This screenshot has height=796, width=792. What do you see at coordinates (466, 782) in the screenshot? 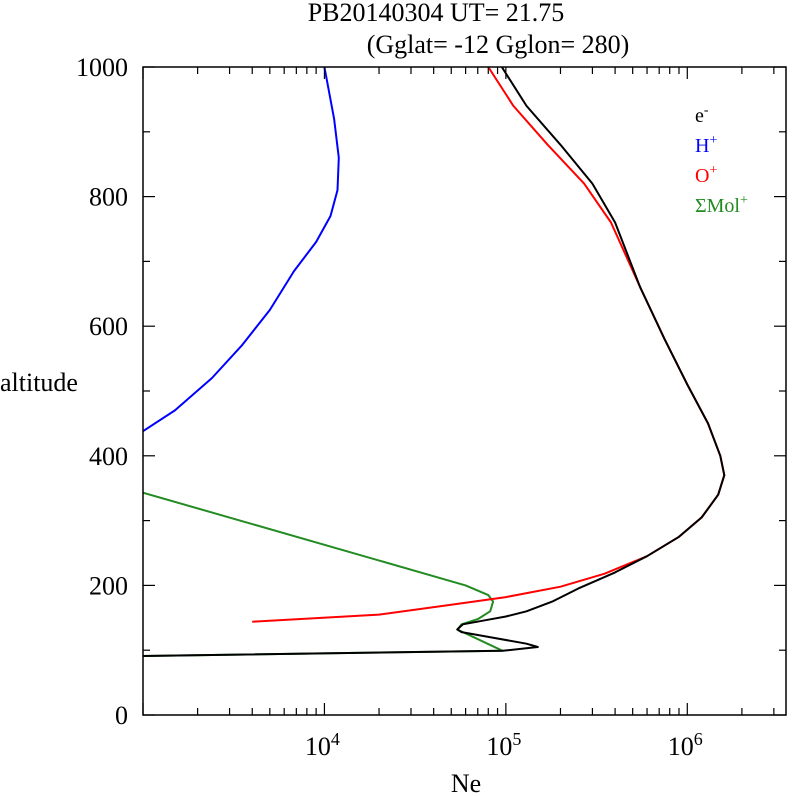
I see `x-axis-label: Ne` at bounding box center [466, 782].